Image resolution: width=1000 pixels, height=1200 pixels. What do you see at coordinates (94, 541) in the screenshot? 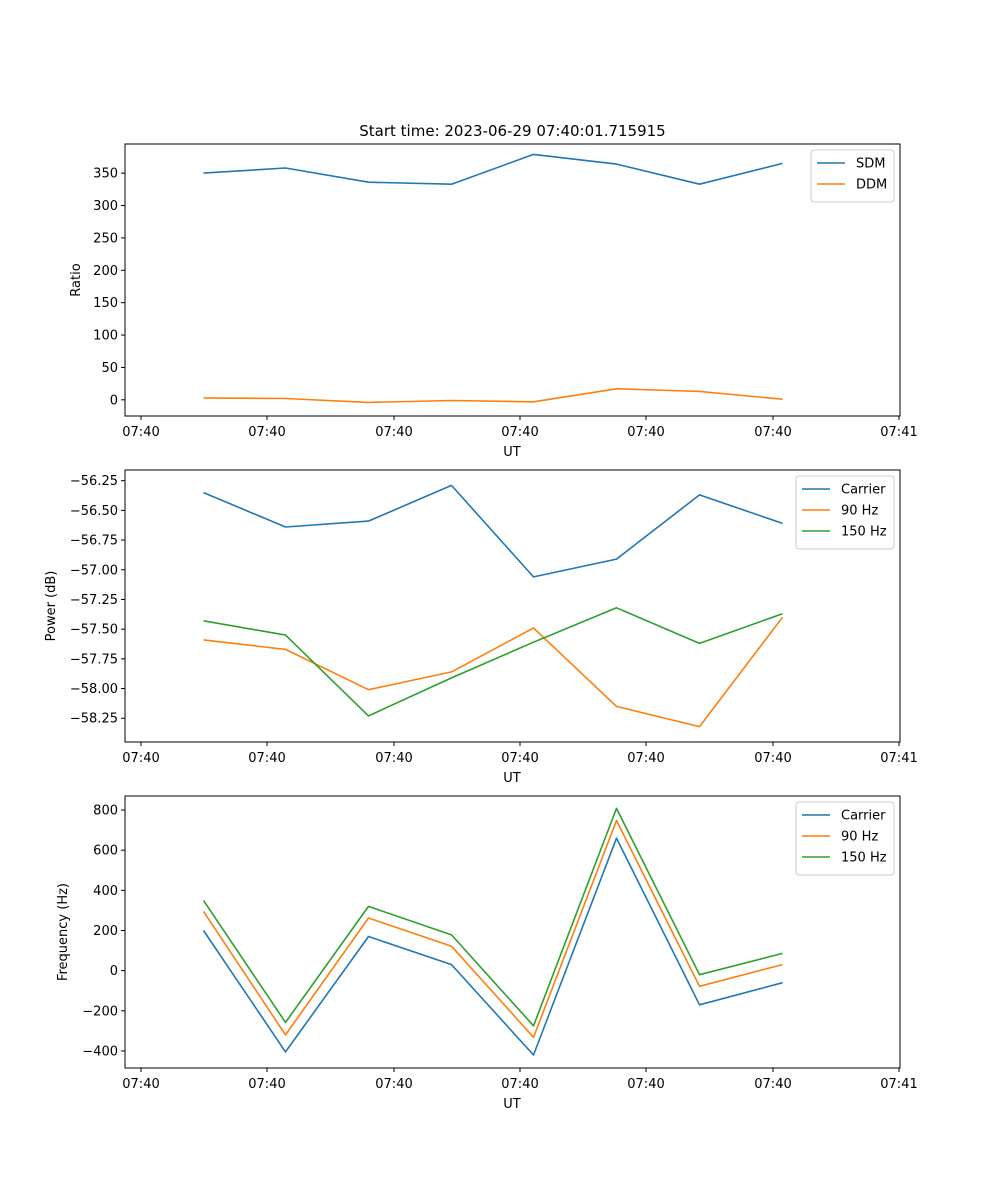
I see `y-tick-label: −56.75` at bounding box center [94, 541].